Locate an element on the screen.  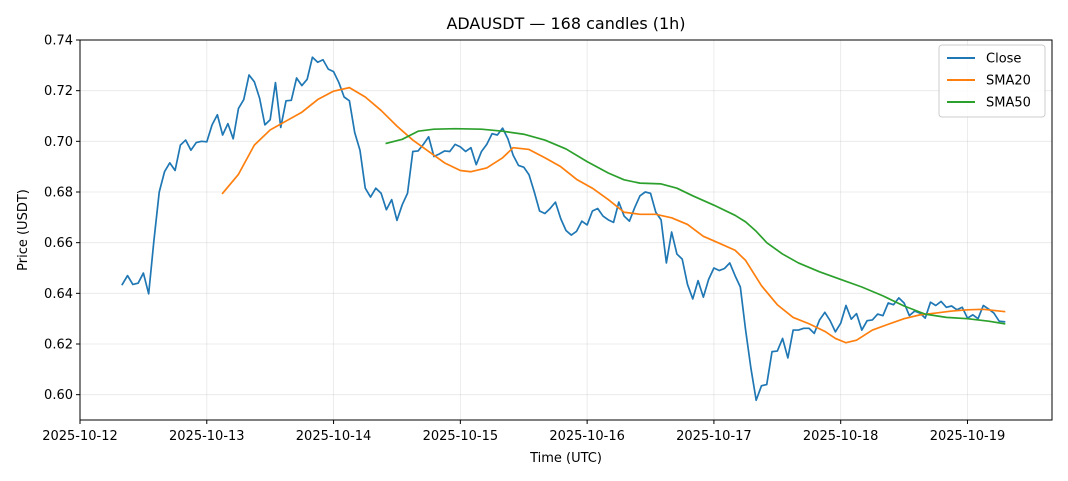
y-tick-label: 0.64 is located at coordinates (58, 294).